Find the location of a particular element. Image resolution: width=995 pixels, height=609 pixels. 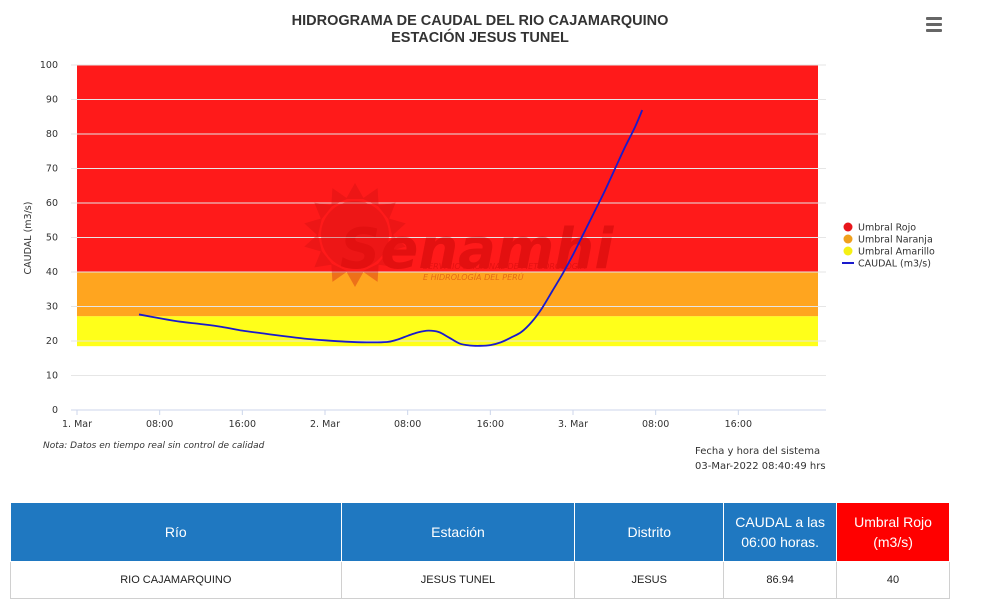

header-distrito: Distrito is located at coordinates (649, 532).